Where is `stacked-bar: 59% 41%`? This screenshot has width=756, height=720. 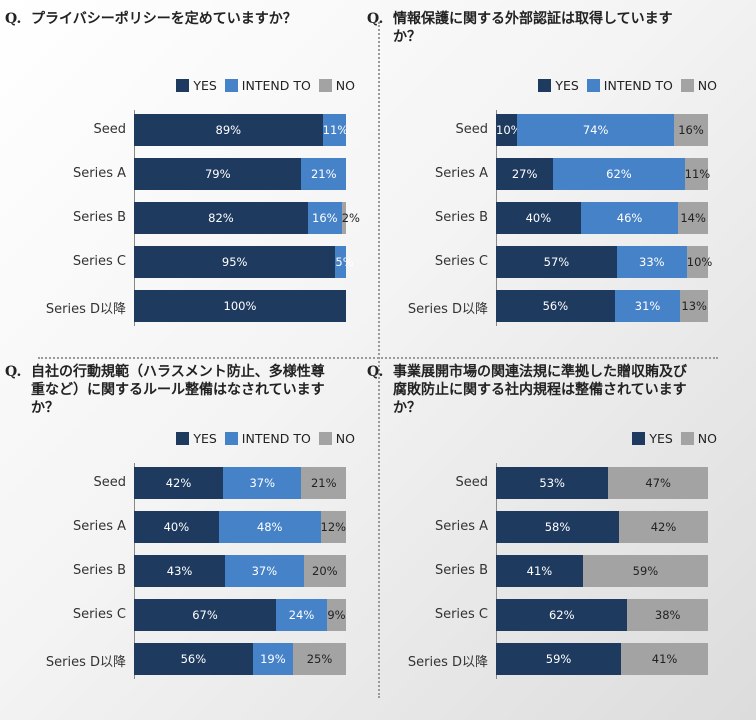 stacked-bar: 59% 41% is located at coordinates (602, 659).